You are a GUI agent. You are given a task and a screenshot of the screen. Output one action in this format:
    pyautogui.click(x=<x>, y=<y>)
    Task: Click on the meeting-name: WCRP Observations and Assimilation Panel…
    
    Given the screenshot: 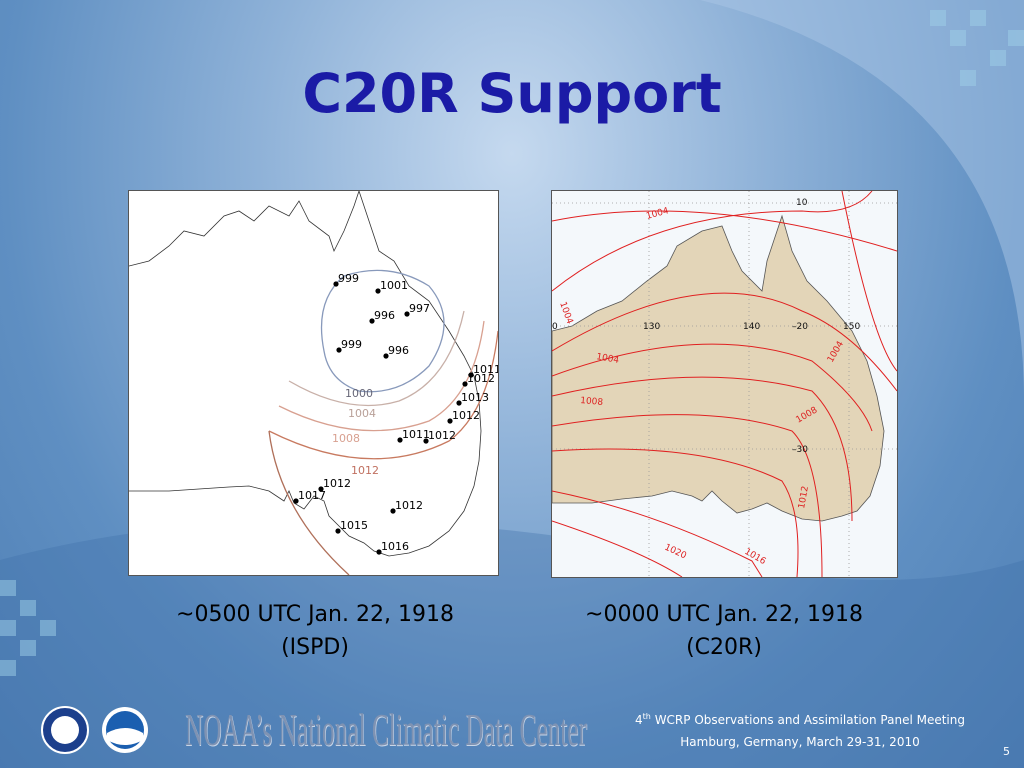 What is the action you would take?
    pyautogui.click(x=809, y=720)
    